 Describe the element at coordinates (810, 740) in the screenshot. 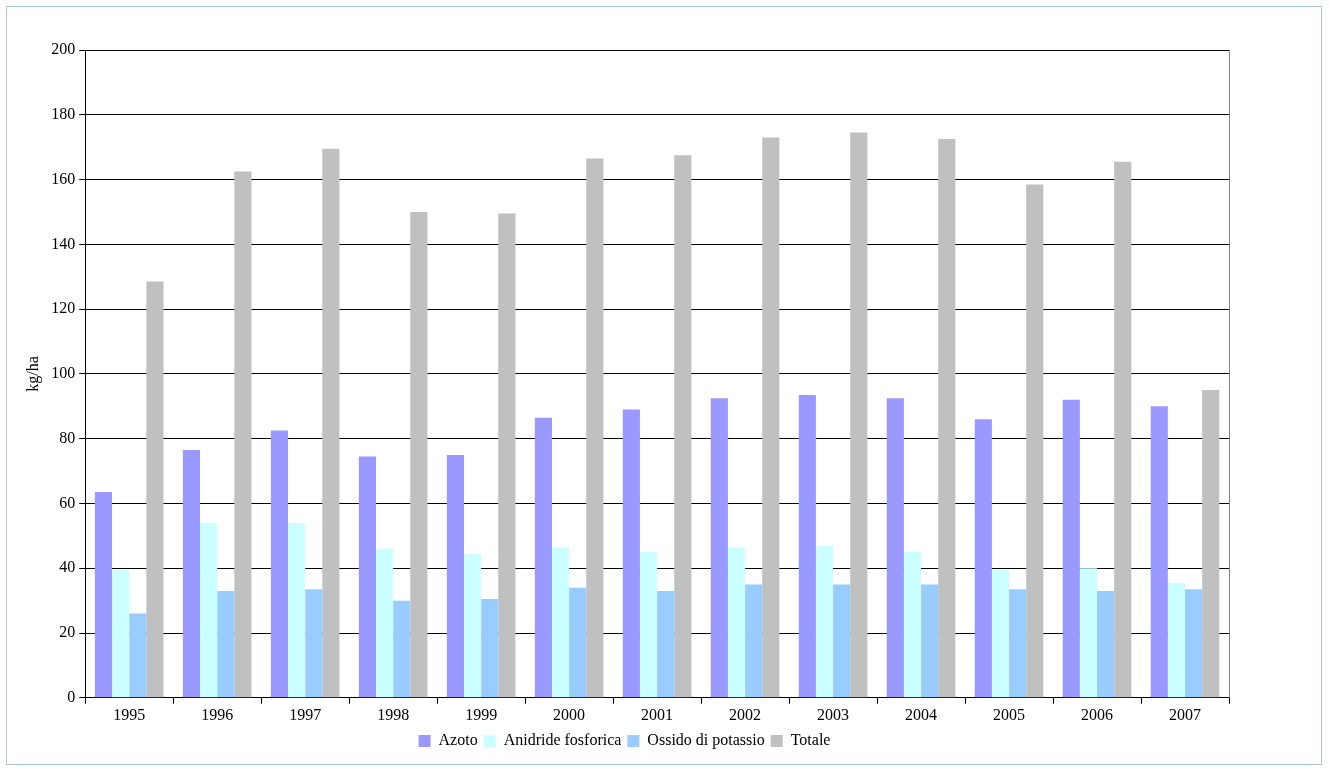

I see `legend-label: Totale` at that location.